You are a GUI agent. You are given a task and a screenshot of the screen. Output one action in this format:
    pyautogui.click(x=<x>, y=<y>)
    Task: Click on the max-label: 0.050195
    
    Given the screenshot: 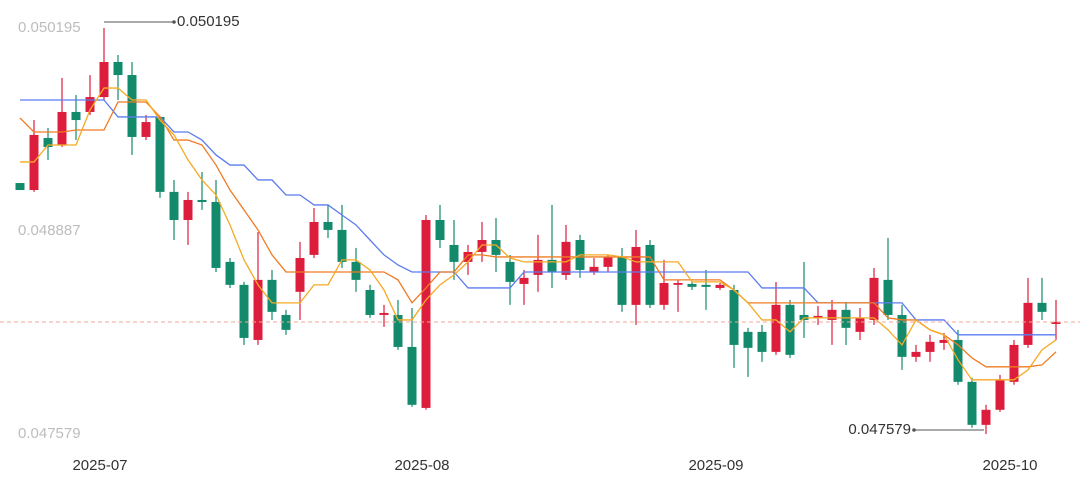 What is the action you would take?
    pyautogui.click(x=208, y=21)
    